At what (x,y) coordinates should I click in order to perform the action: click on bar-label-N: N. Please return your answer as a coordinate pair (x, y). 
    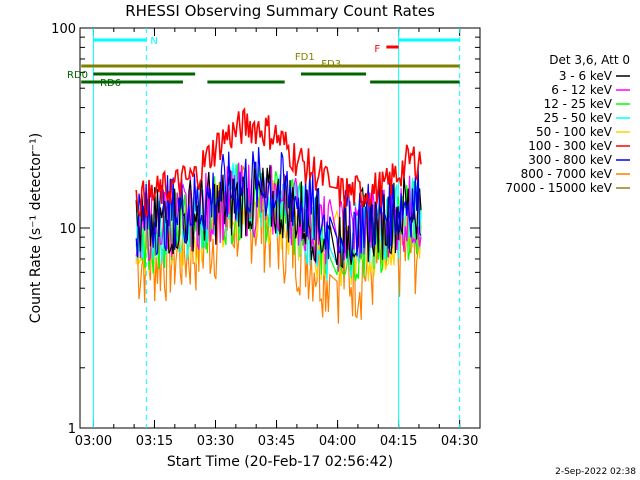
    Looking at the image, I should click on (153, 41).